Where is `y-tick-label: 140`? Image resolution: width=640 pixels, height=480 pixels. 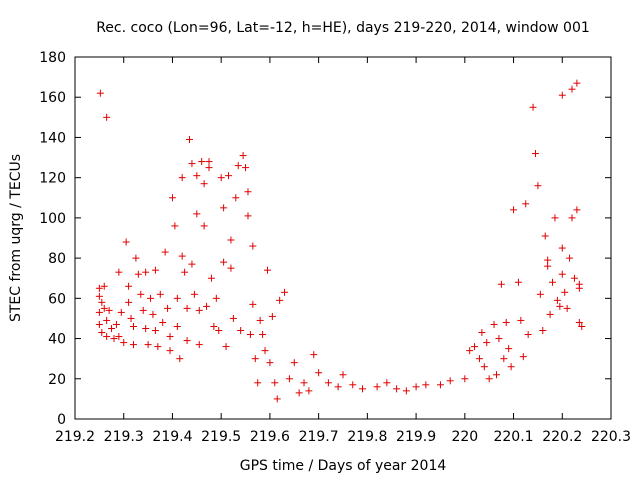 y-tick-label: 140 is located at coordinates (52, 138).